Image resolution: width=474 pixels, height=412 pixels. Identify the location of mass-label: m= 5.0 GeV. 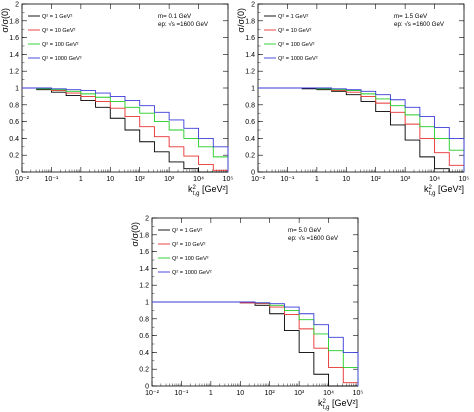
(305, 230).